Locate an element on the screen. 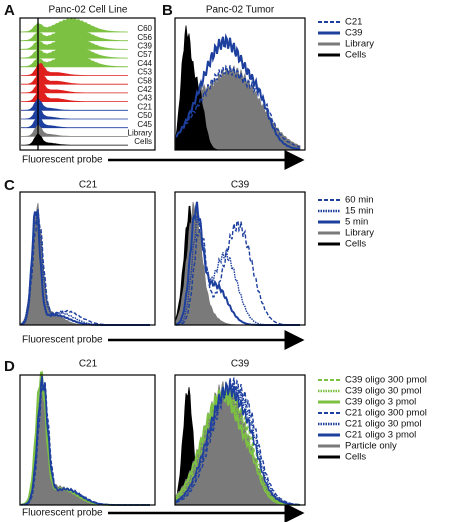  legend-label: 5 min is located at coordinates (356, 222).